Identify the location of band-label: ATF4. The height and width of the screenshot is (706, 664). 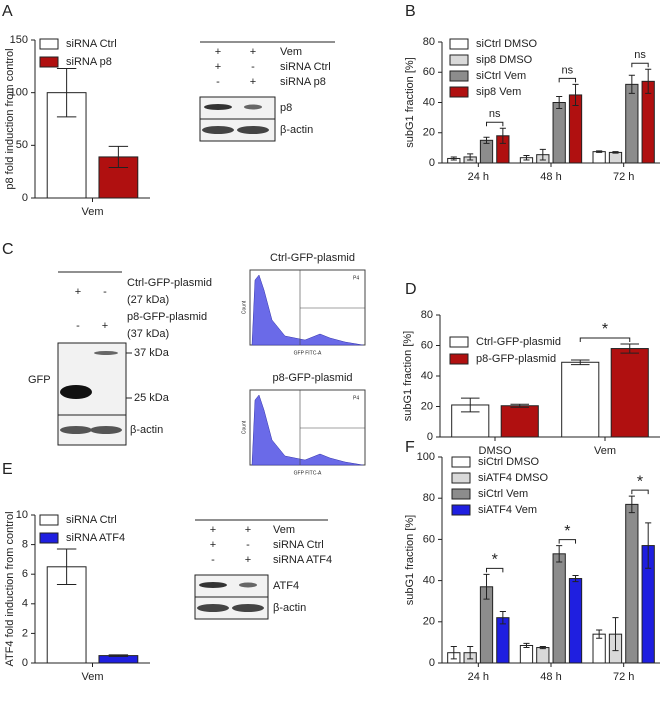
(286, 586).